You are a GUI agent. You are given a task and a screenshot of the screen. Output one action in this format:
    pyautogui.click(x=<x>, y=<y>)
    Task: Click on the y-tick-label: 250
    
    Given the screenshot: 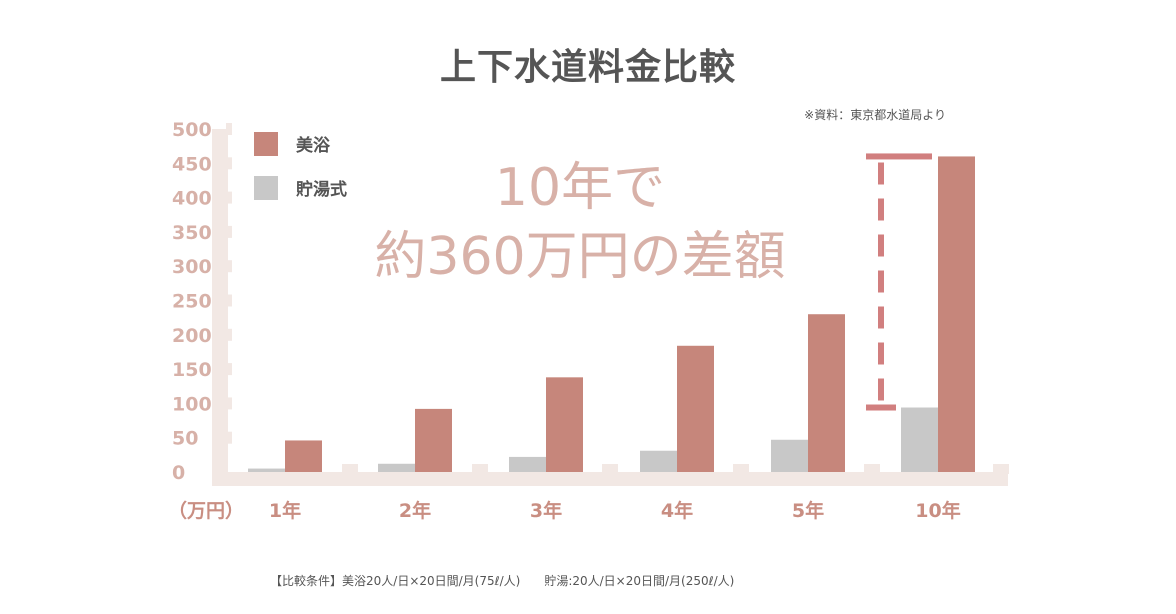 What is the action you would take?
    pyautogui.click(x=192, y=302)
    